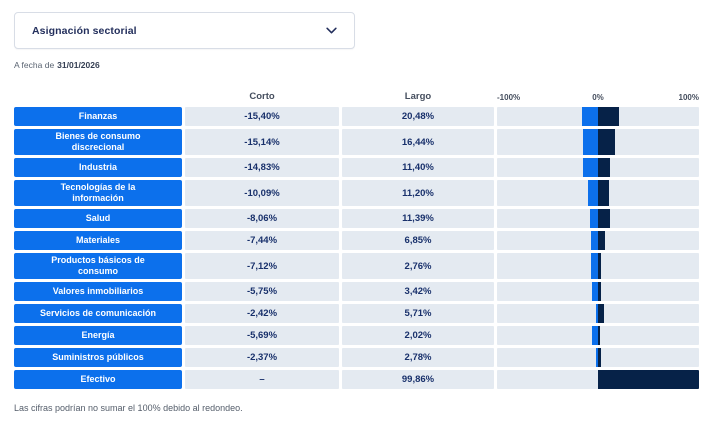  I want to click on sector-label: Salud, so click(98, 218).